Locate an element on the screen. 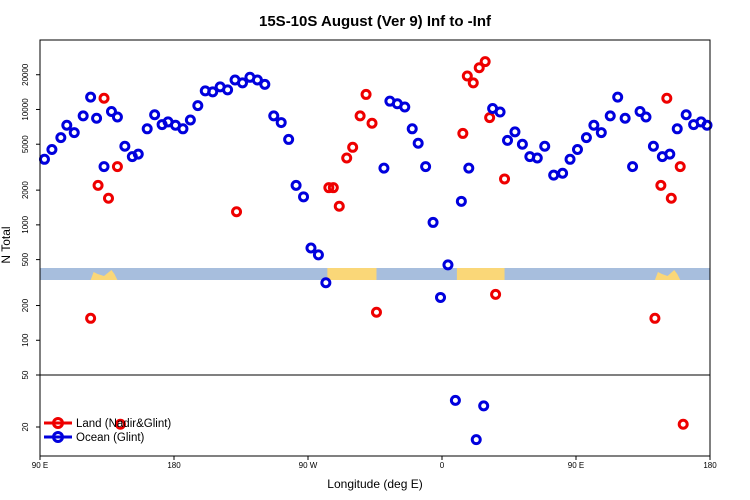 This screenshot has height=500, width=750. y-tick-label: 200 is located at coordinates (25, 305).